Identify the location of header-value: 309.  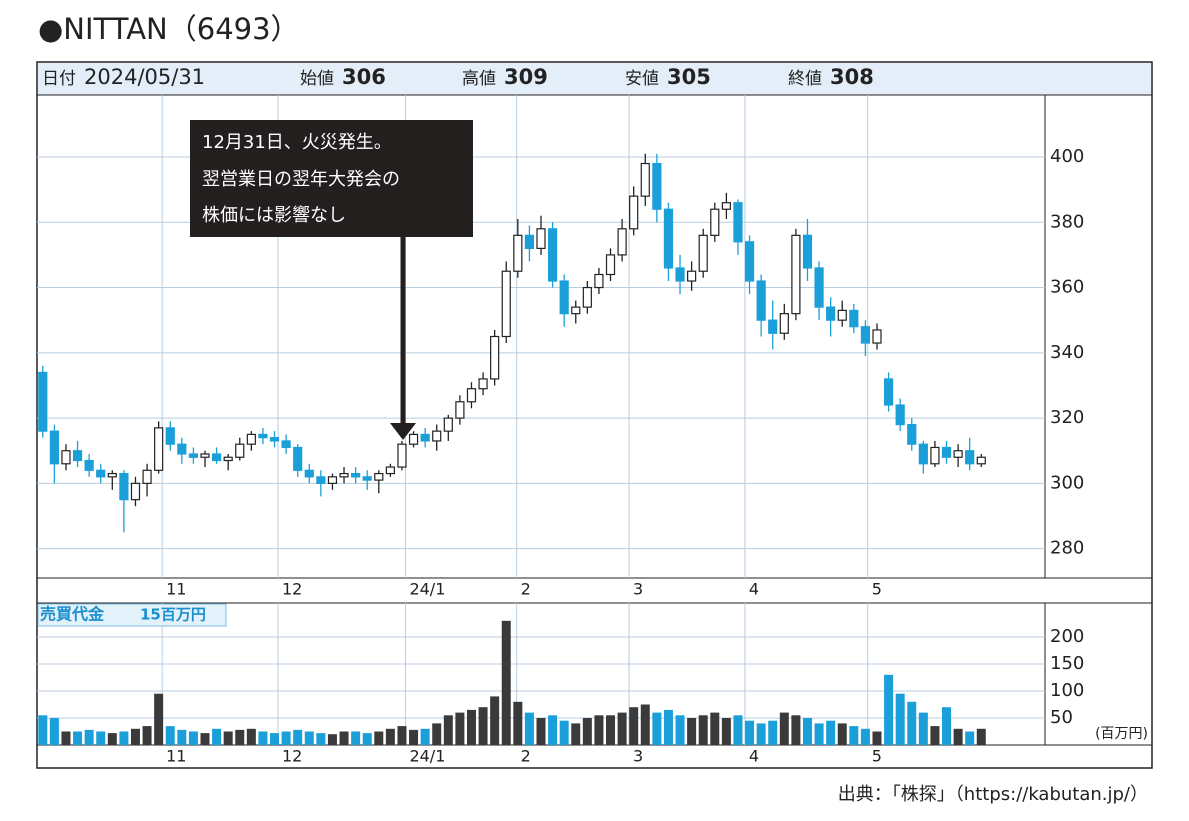
(526, 77).